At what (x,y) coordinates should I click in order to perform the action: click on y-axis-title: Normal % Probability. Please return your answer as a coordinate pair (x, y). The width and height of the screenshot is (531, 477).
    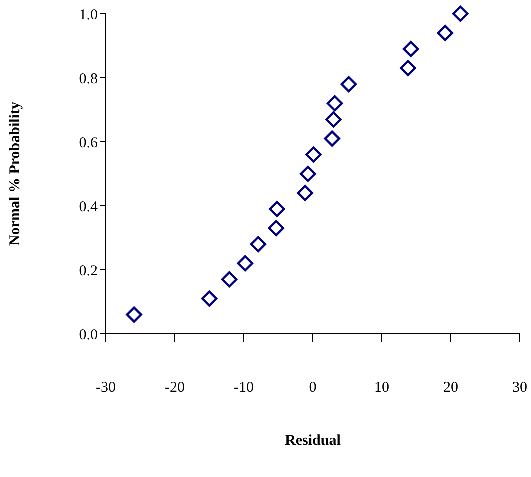
    Looking at the image, I should click on (15, 174).